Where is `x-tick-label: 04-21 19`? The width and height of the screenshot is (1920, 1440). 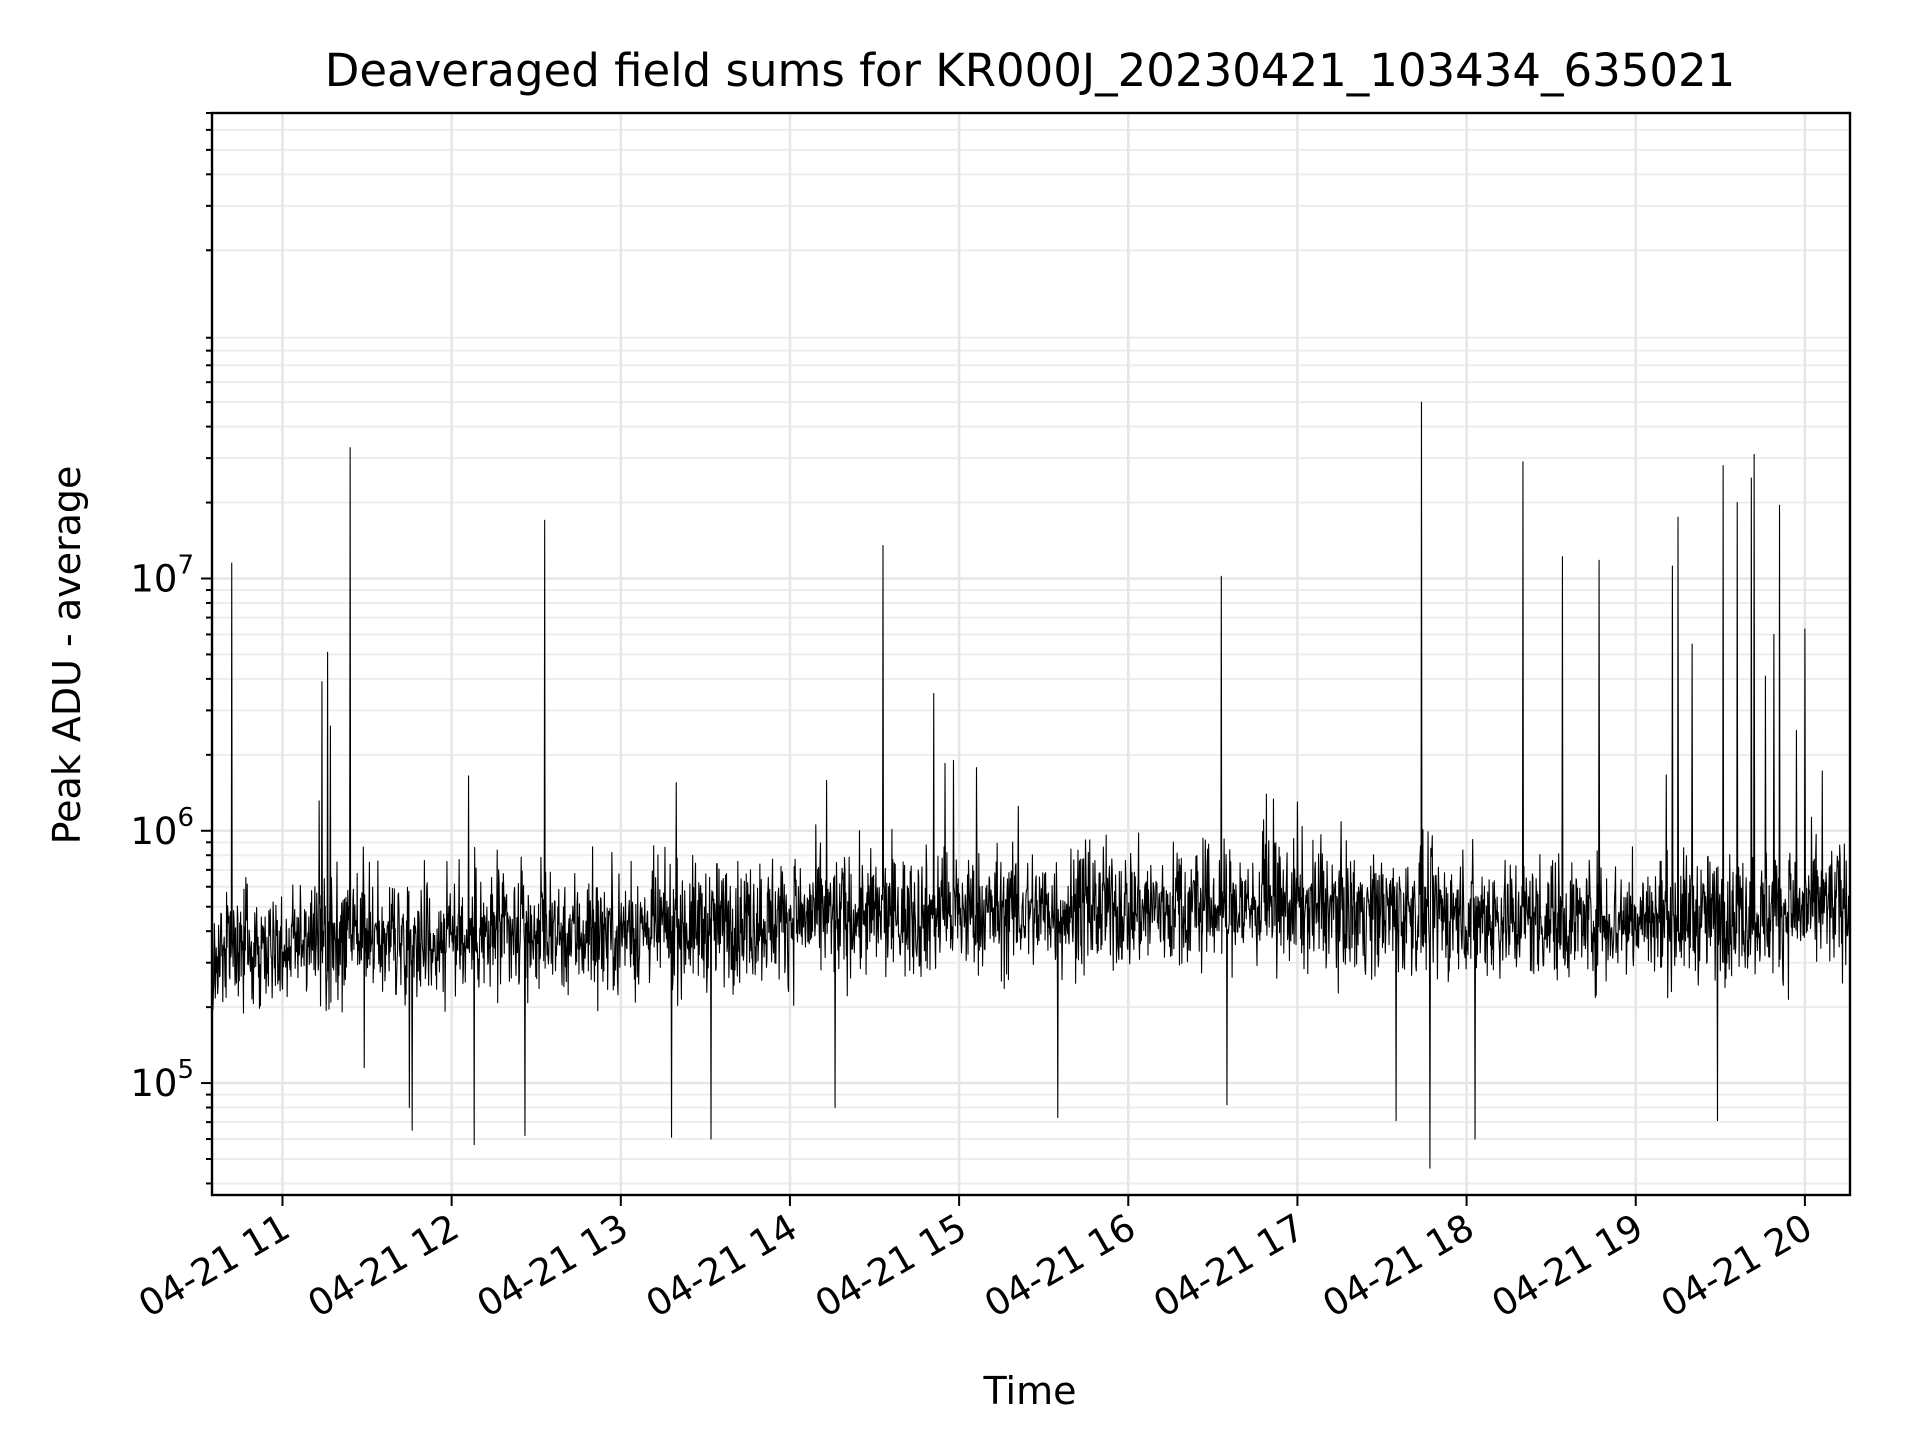 x-tick-label: 04-21 19 is located at coordinates (1568, 1266).